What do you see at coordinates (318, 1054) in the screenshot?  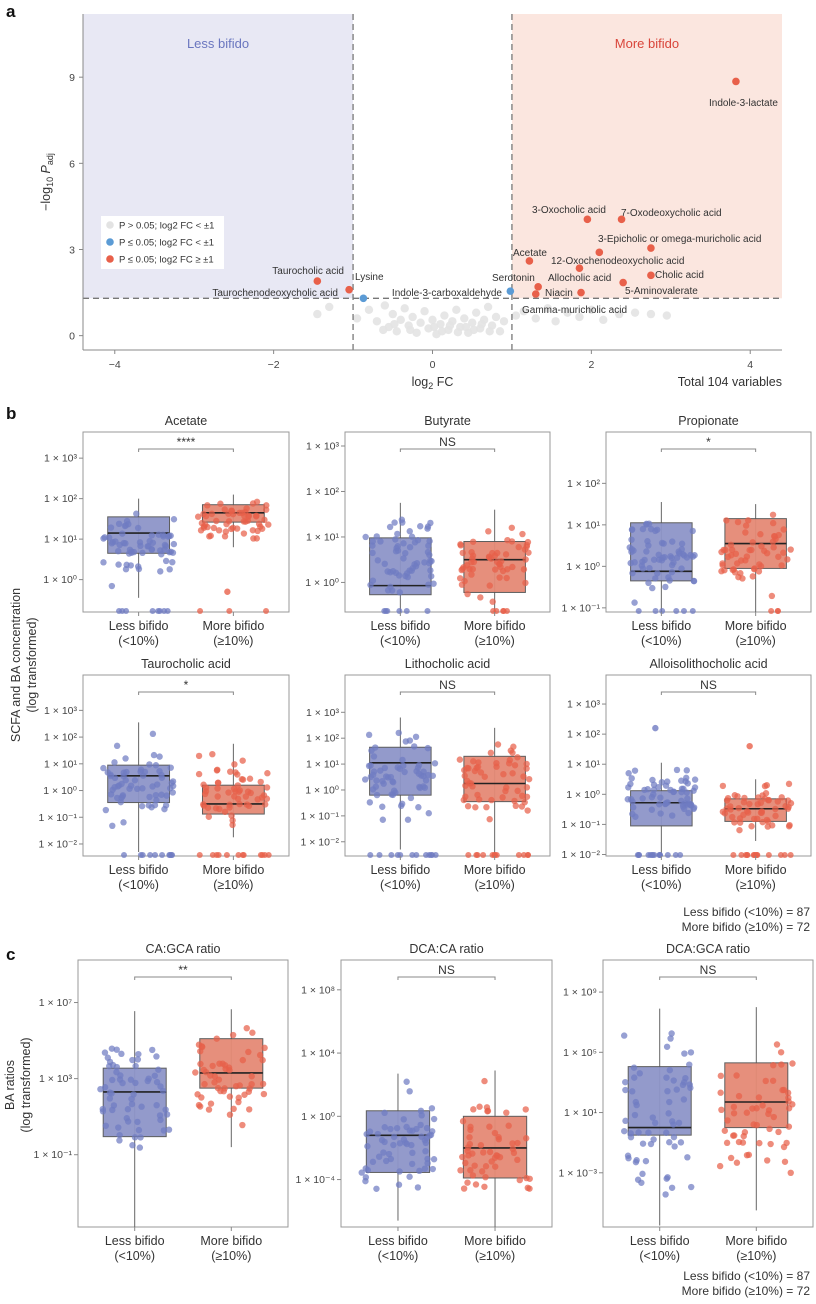 I see `y-tick-label: 1 × 10⁴` at bounding box center [318, 1054].